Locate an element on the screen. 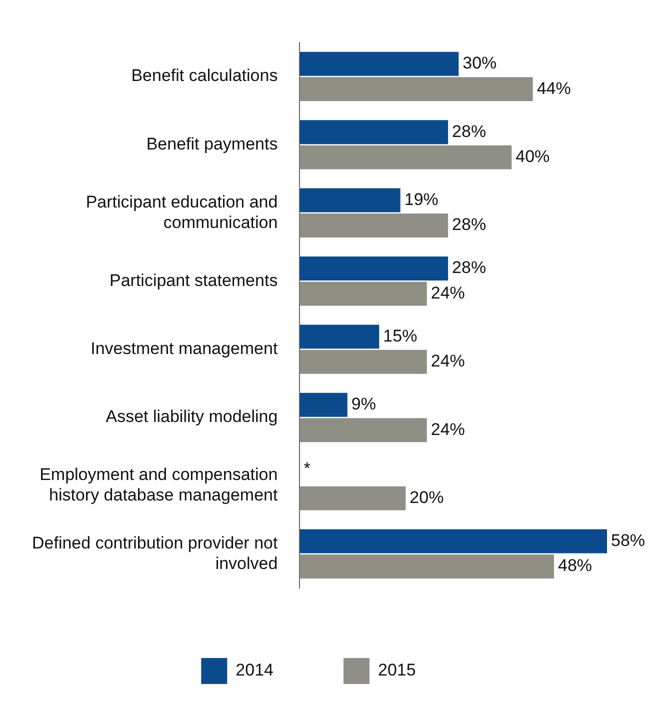 This screenshot has height=704, width=657. data-label: 9% is located at coordinates (363, 404).